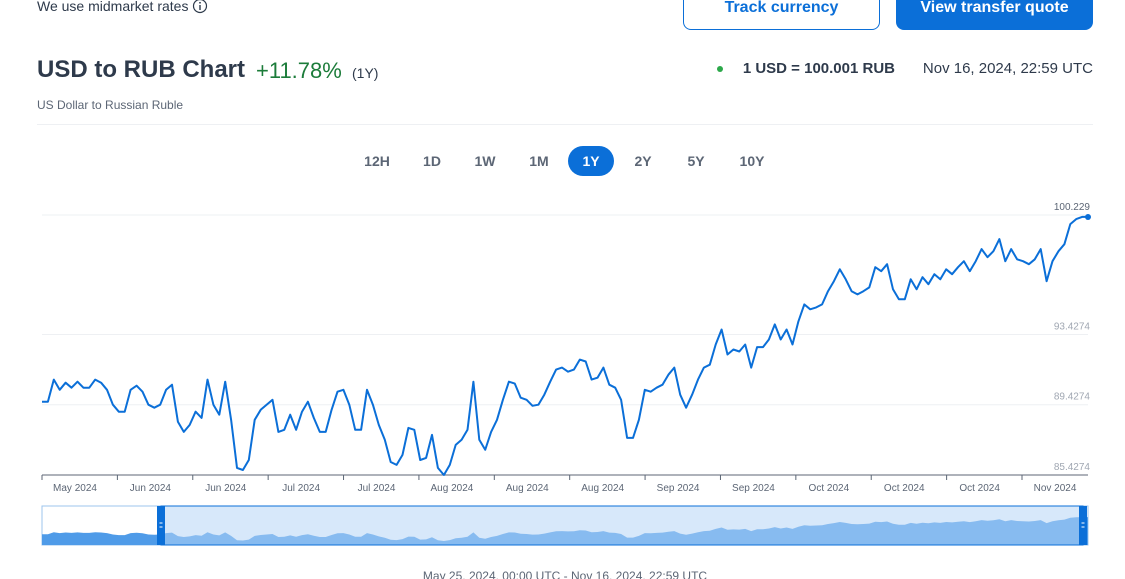 This screenshot has width=1125, height=579. Describe the element at coordinates (565, 124) in the screenshot. I see `separator` at that location.